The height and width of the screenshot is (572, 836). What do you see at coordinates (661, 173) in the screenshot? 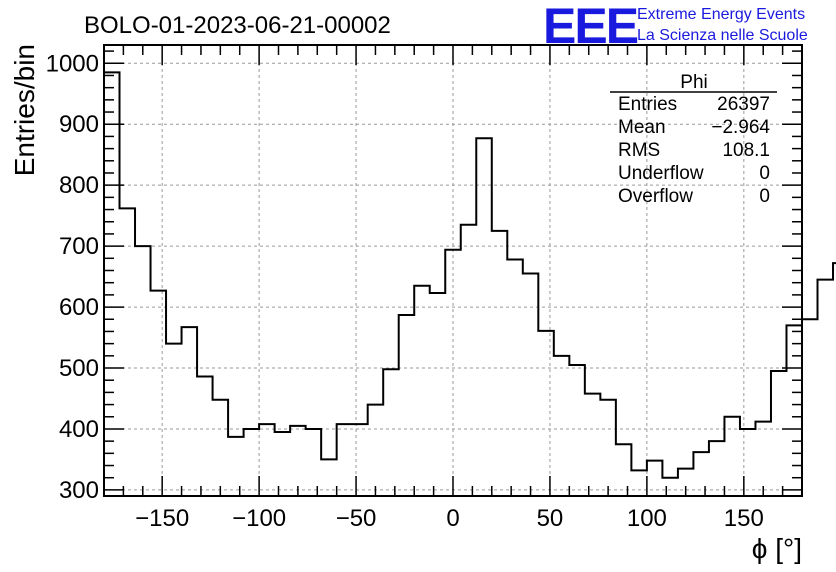
I see `stats-label: Underflow` at bounding box center [661, 173].